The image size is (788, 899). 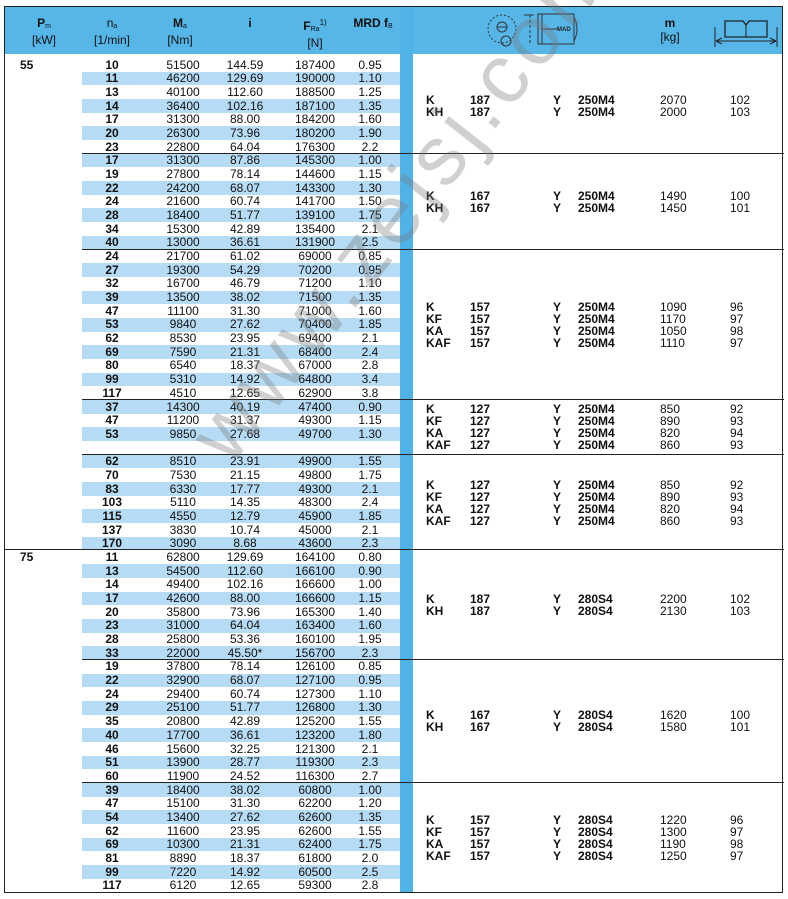 I want to click on cell-ma: 15600, so click(x=183, y=748).